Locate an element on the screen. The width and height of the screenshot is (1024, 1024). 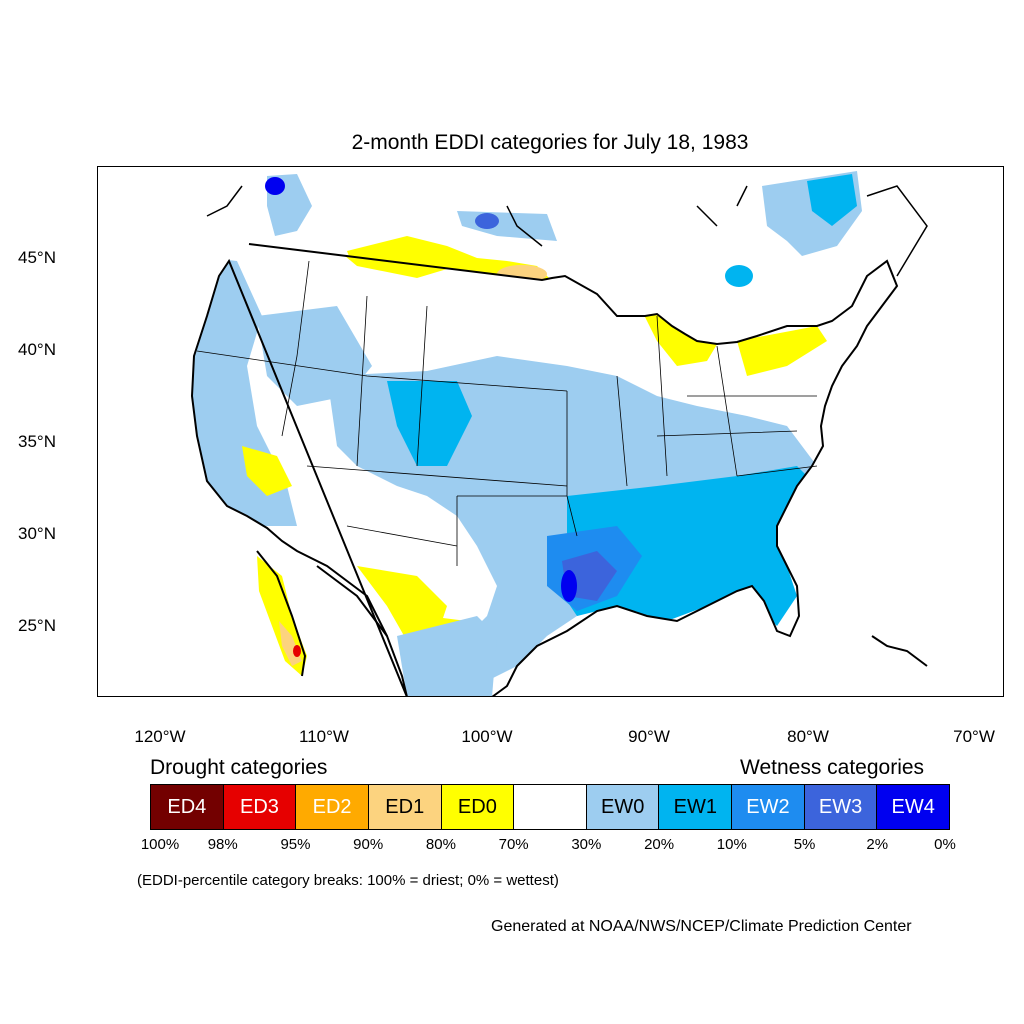
baja-severe is located at coordinates (297, 651).